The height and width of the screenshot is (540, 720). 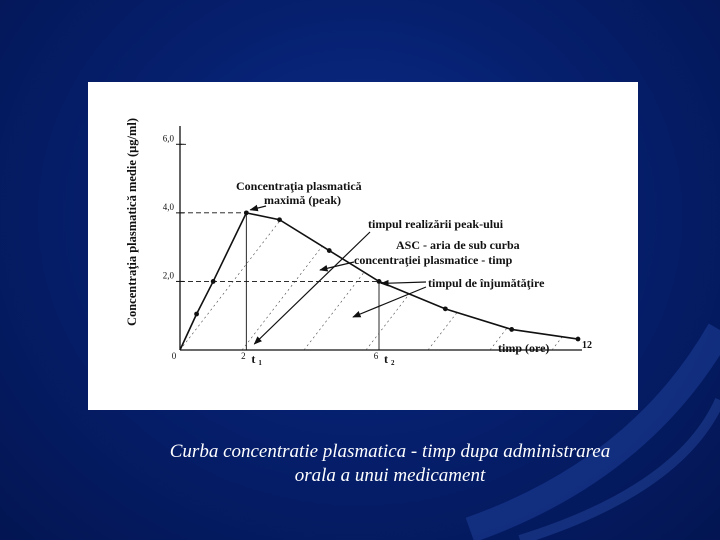 What do you see at coordinates (258, 208) in the screenshot?
I see `peak-arrow` at bounding box center [258, 208].